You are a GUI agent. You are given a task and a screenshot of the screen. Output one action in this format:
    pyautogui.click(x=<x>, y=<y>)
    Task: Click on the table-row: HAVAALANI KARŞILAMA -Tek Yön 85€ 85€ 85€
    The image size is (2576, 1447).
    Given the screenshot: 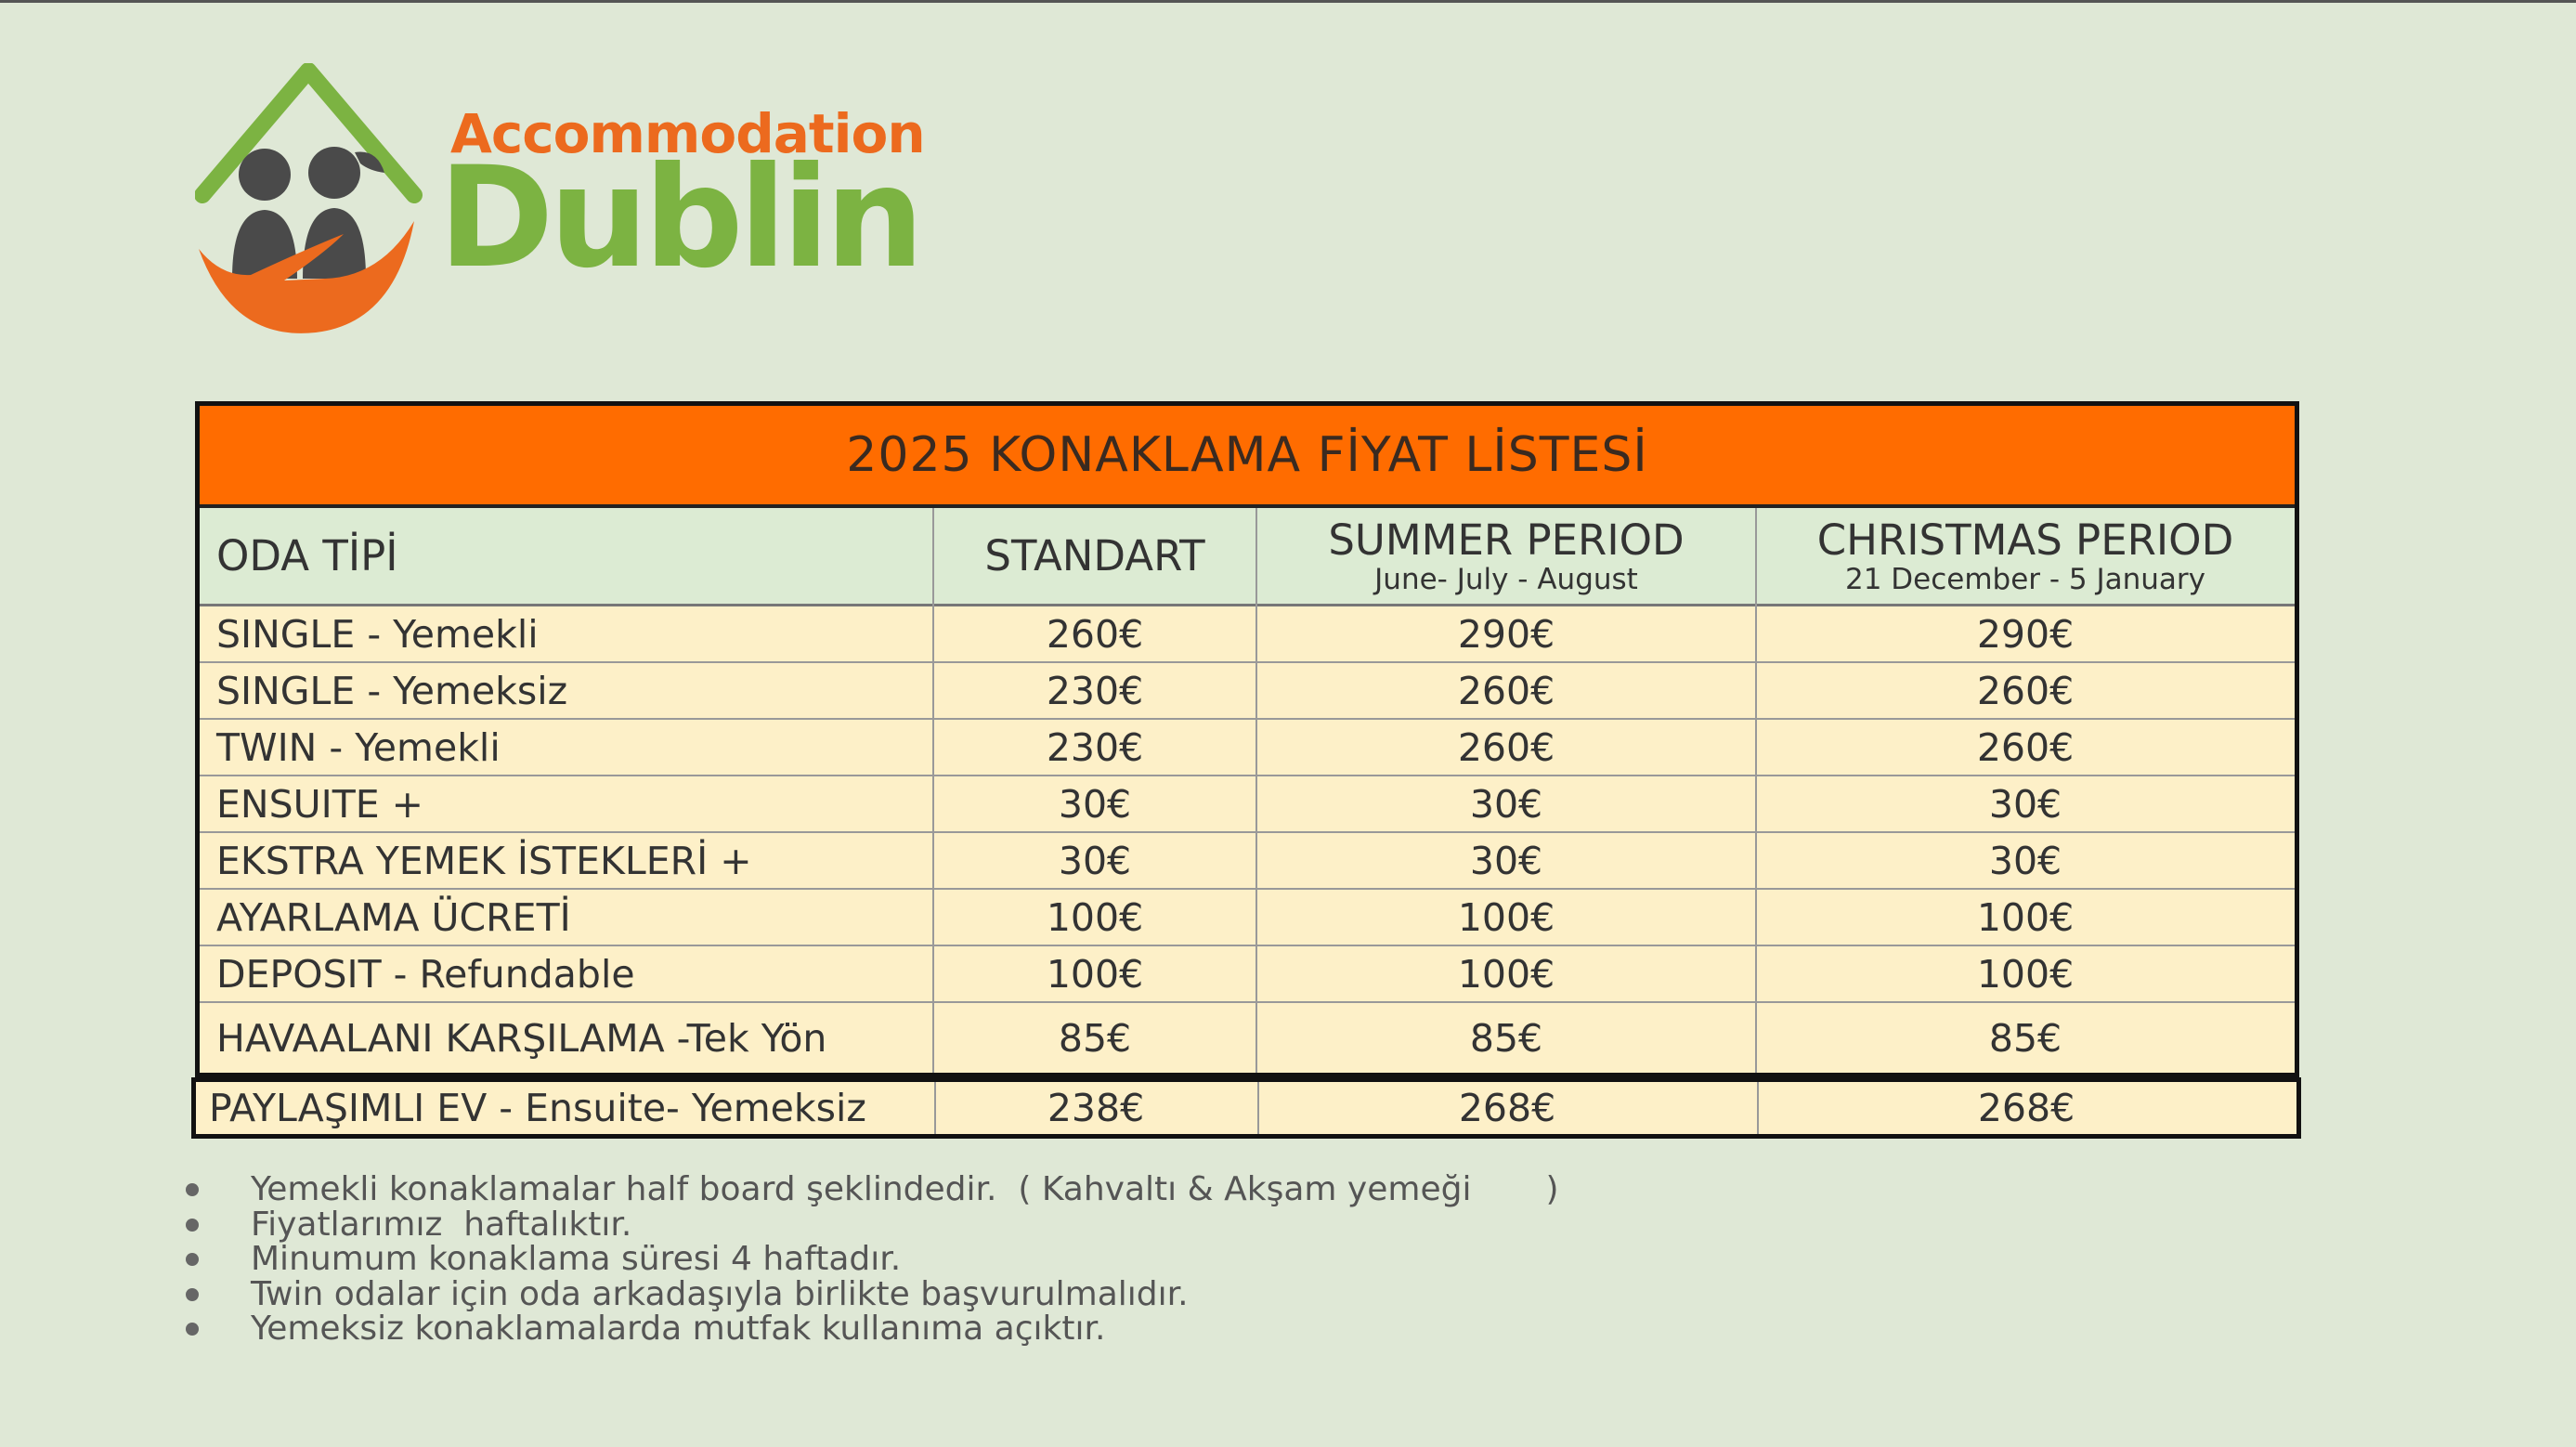 What is the action you would take?
    pyautogui.click(x=1247, y=1038)
    